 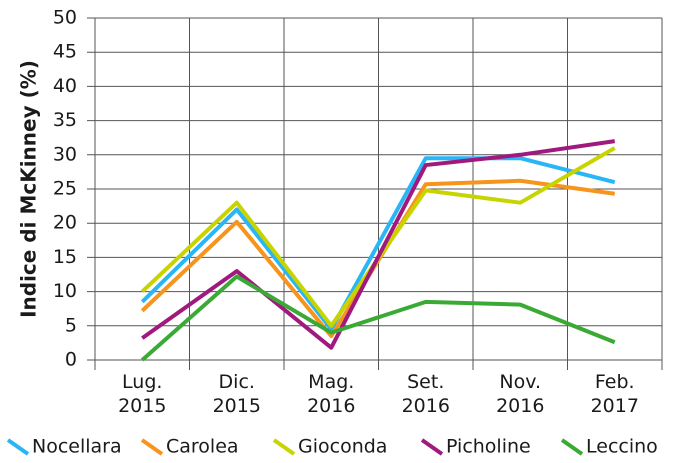 I want to click on legend-label: Leccino, so click(x=622, y=447).